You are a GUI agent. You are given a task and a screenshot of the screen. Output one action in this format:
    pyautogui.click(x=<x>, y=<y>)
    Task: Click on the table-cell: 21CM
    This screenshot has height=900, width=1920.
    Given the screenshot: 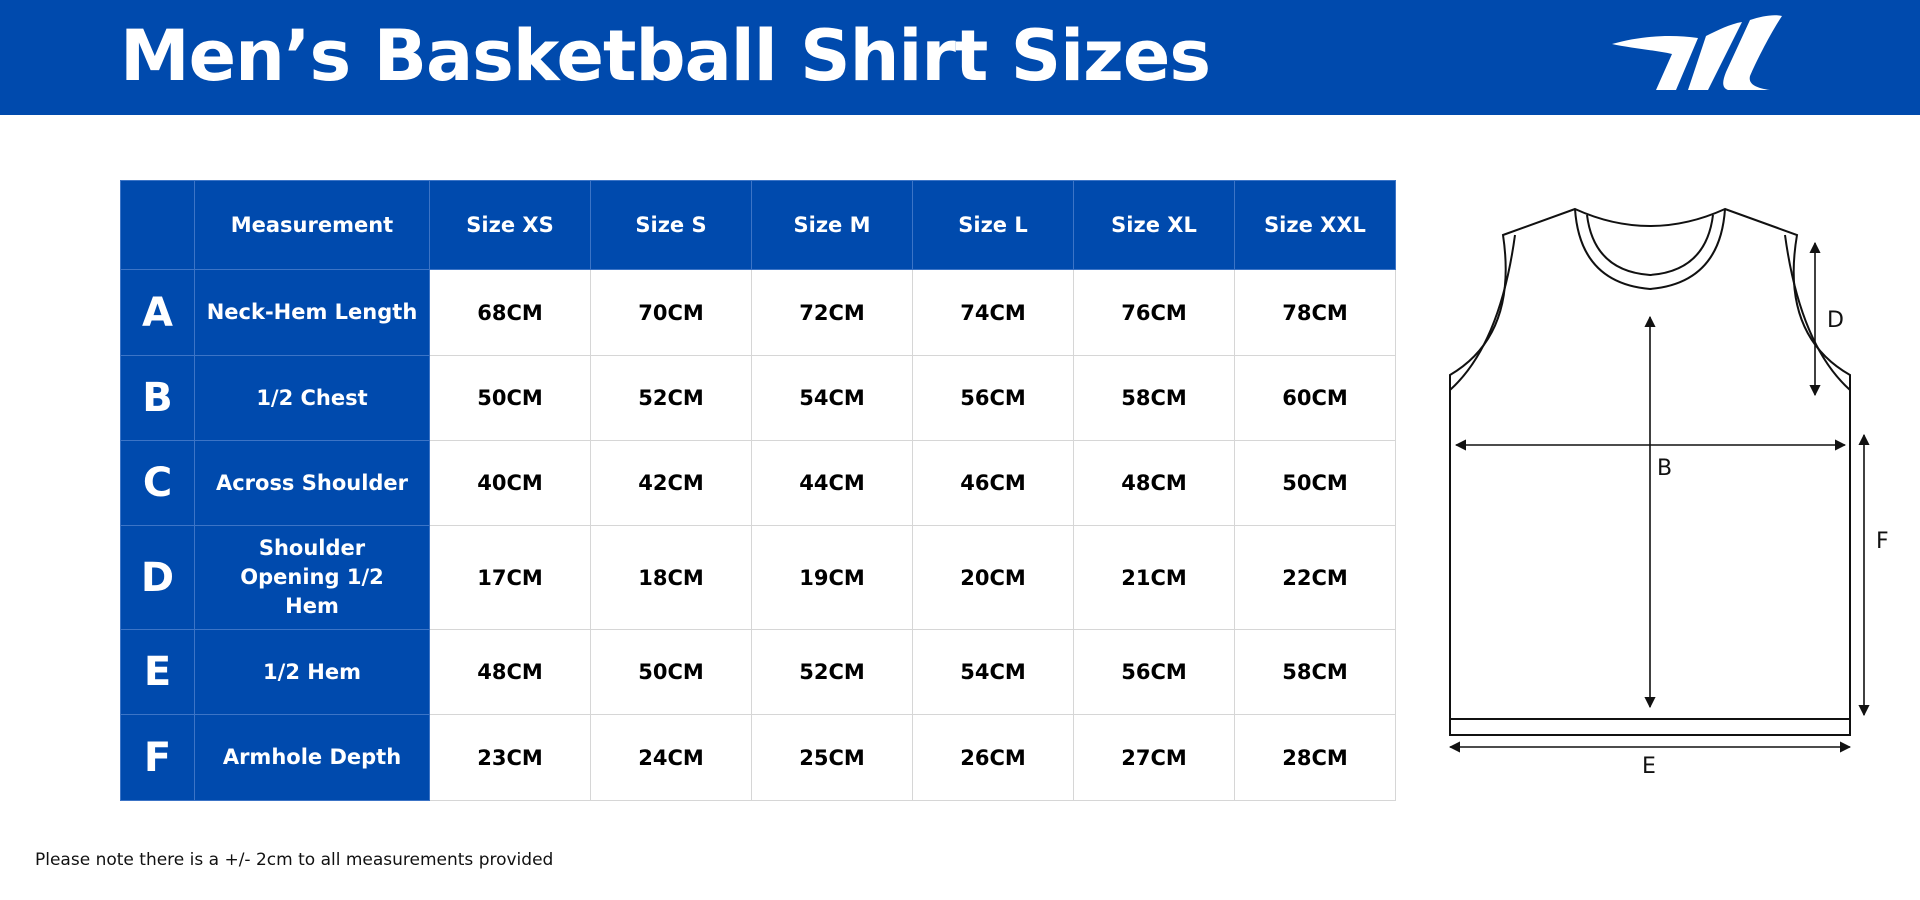 What is the action you would take?
    pyautogui.click(x=1154, y=577)
    